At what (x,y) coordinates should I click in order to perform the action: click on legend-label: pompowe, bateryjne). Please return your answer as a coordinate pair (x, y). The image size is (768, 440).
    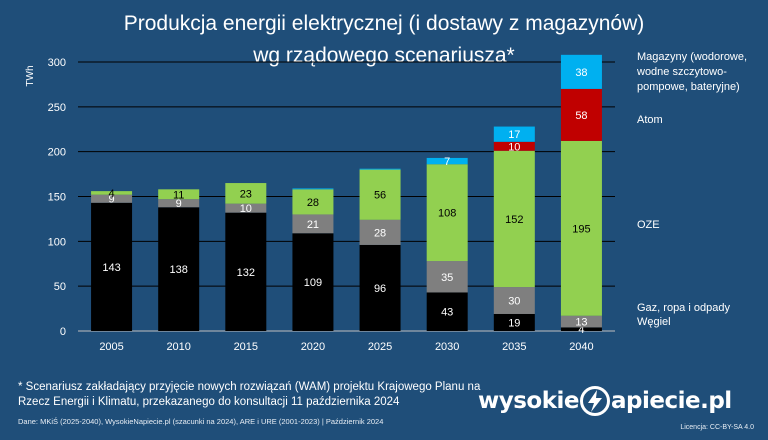
    Looking at the image, I should click on (688, 87).